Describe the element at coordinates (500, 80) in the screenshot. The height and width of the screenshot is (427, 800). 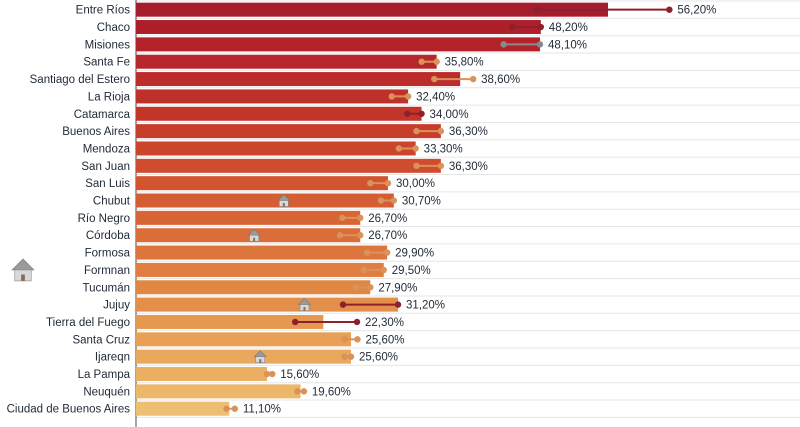
I see `value-label: 38,60%` at that location.